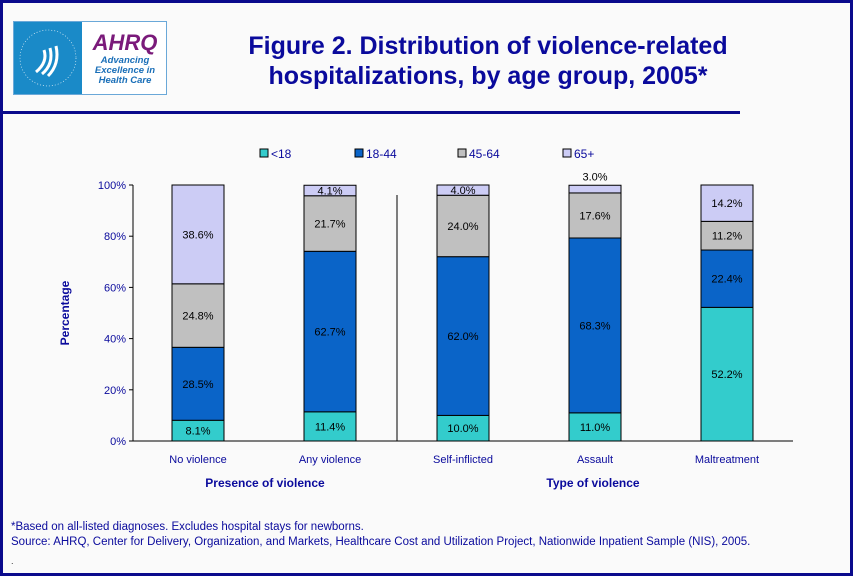 This screenshot has height=576, width=853. Describe the element at coordinates (197, 460) in the screenshot. I see `category-label: No violence` at that location.